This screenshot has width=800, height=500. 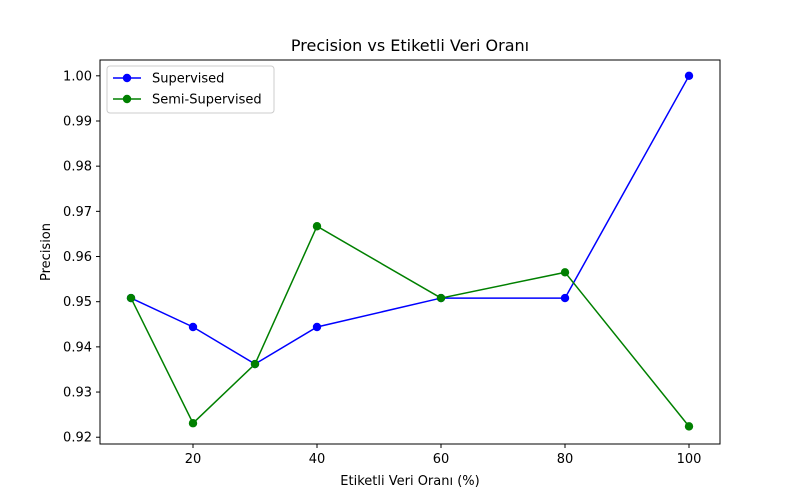 I want to click on legend-label-semi-supervised: Semi-Supervised, so click(x=207, y=100).